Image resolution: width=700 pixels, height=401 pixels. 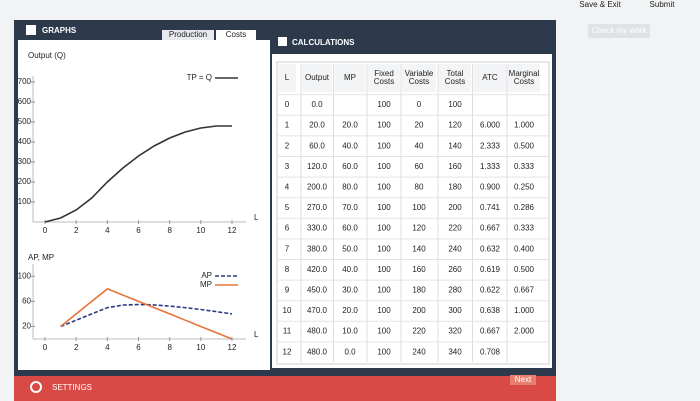 I want to click on y-tick-label: 100, so click(x=25, y=275).